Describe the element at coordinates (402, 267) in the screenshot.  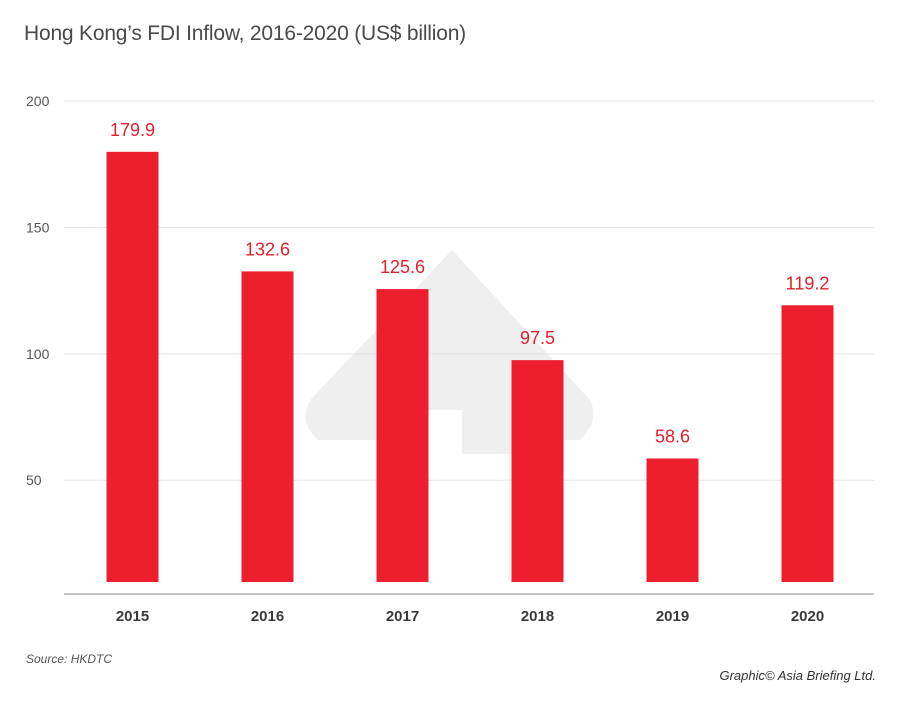
I see `value-label-2017: 125.6` at that location.